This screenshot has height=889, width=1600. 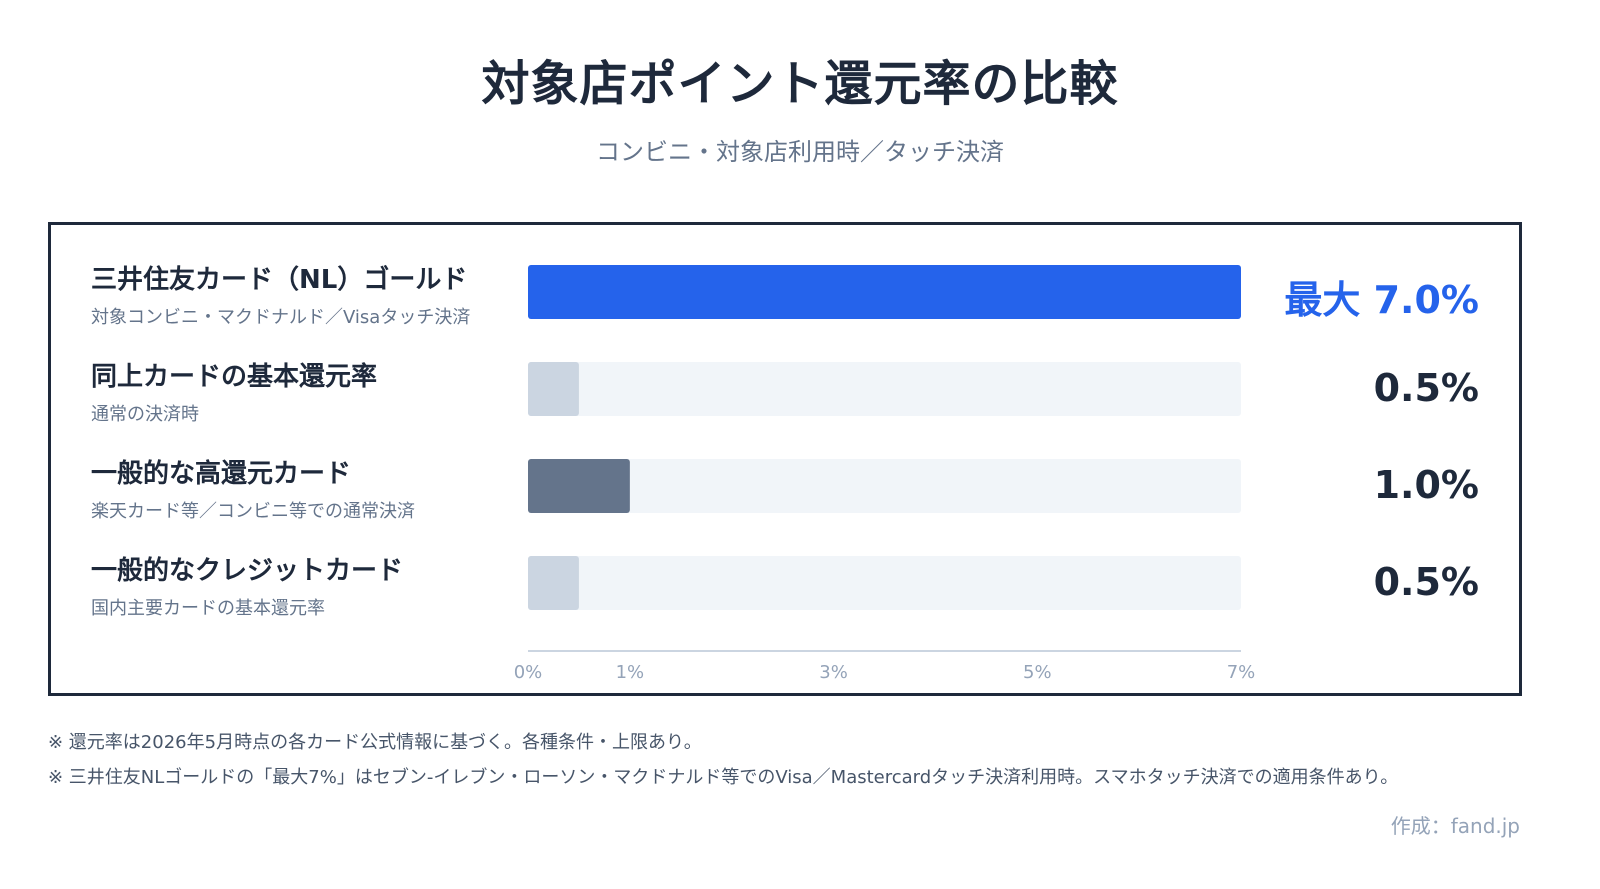 What do you see at coordinates (247, 571) in the screenshot?
I see `row-label: 一般的なクレジットカード` at bounding box center [247, 571].